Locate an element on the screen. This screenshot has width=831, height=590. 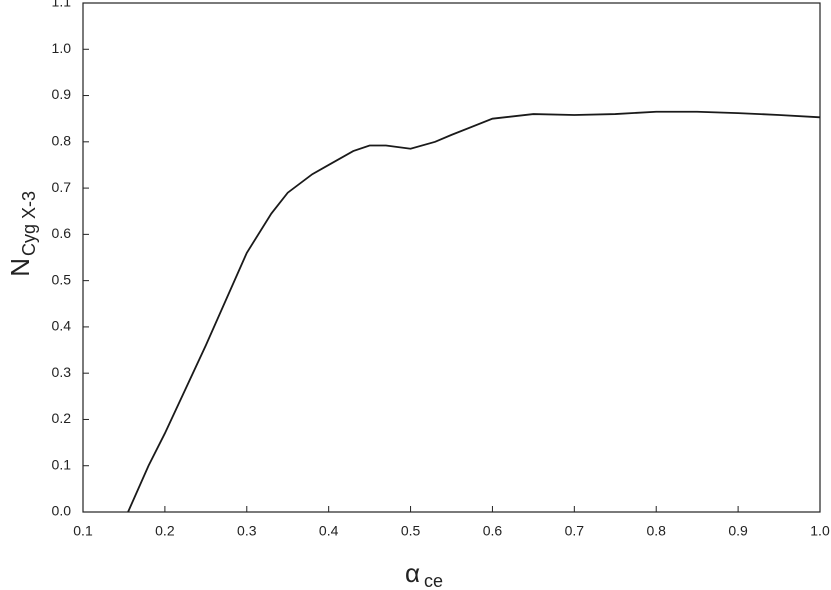
y-axis-label: N is located at coordinates (20, 267).